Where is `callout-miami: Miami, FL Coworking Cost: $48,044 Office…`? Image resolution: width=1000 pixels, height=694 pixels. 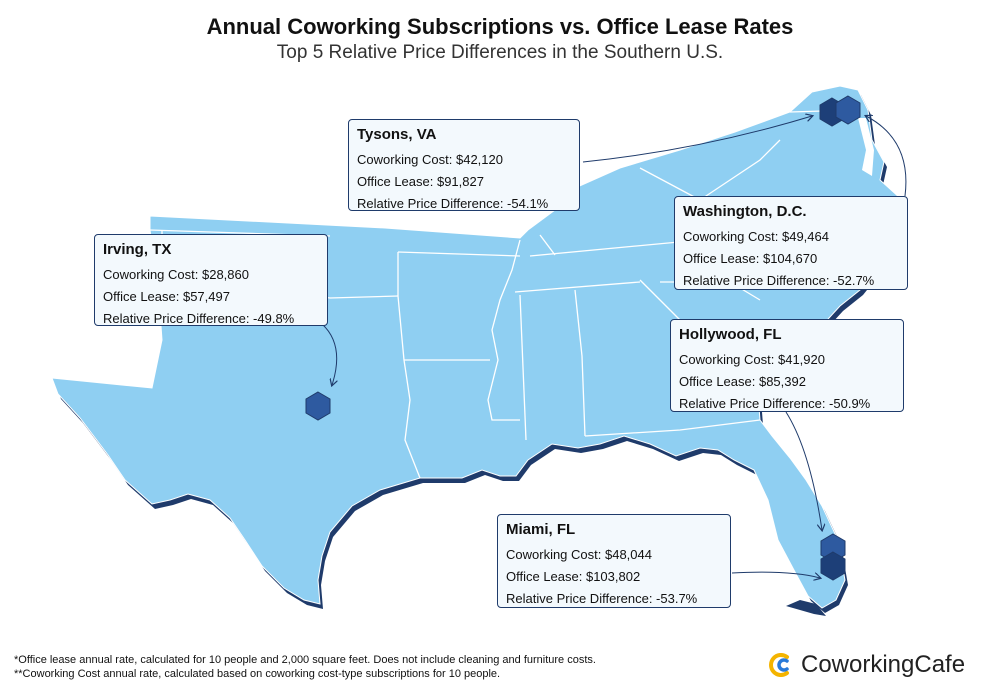 callout-miami: Miami, FL Coworking Cost: $48,044 Office… is located at coordinates (614, 561).